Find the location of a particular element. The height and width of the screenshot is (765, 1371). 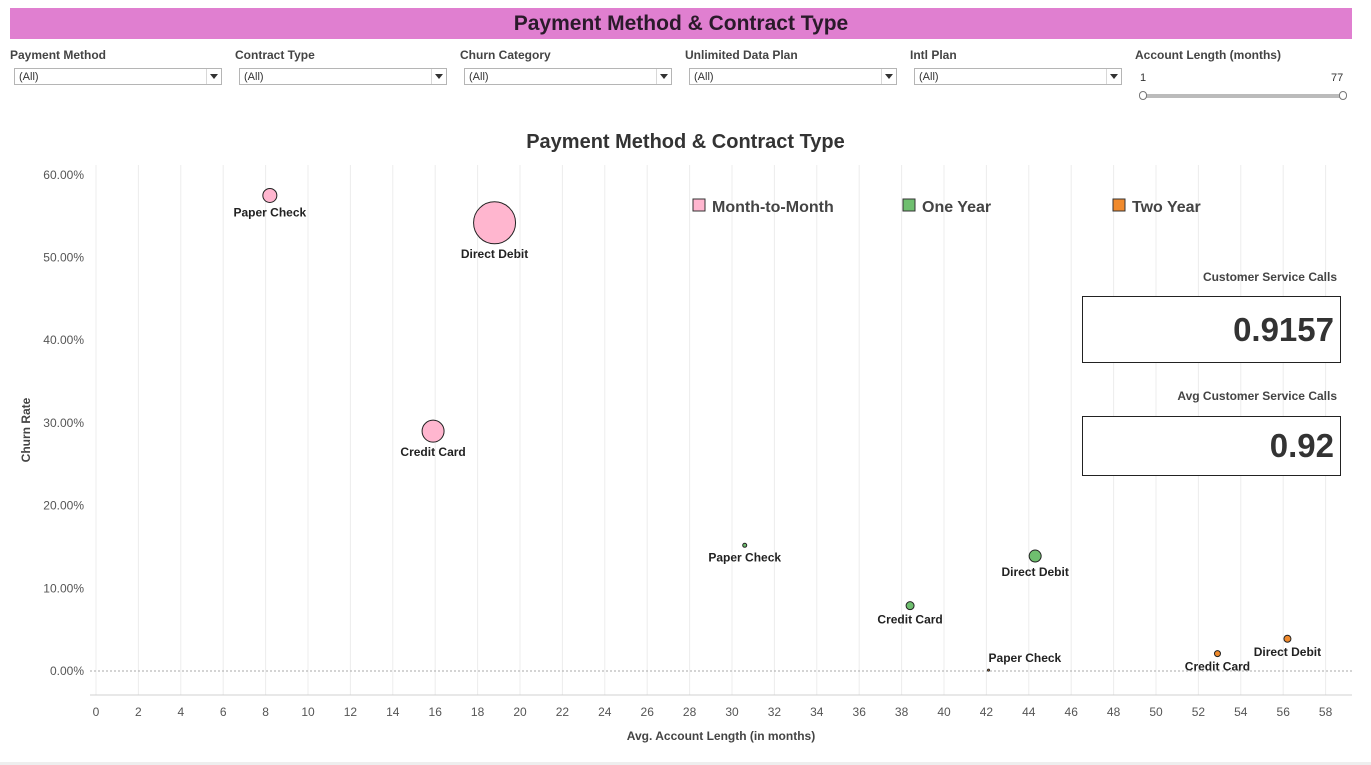

range-filter-label: Account Length (months) is located at coordinates (1208, 55).